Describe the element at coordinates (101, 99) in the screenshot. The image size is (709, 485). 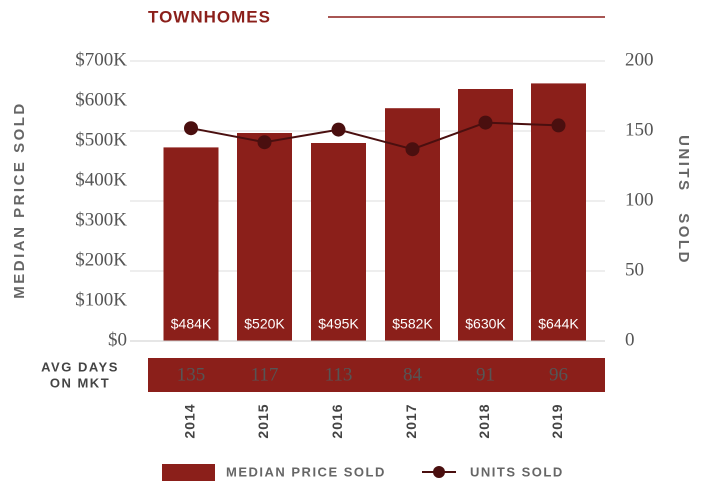
I see `y-tick-label: $600K` at that location.